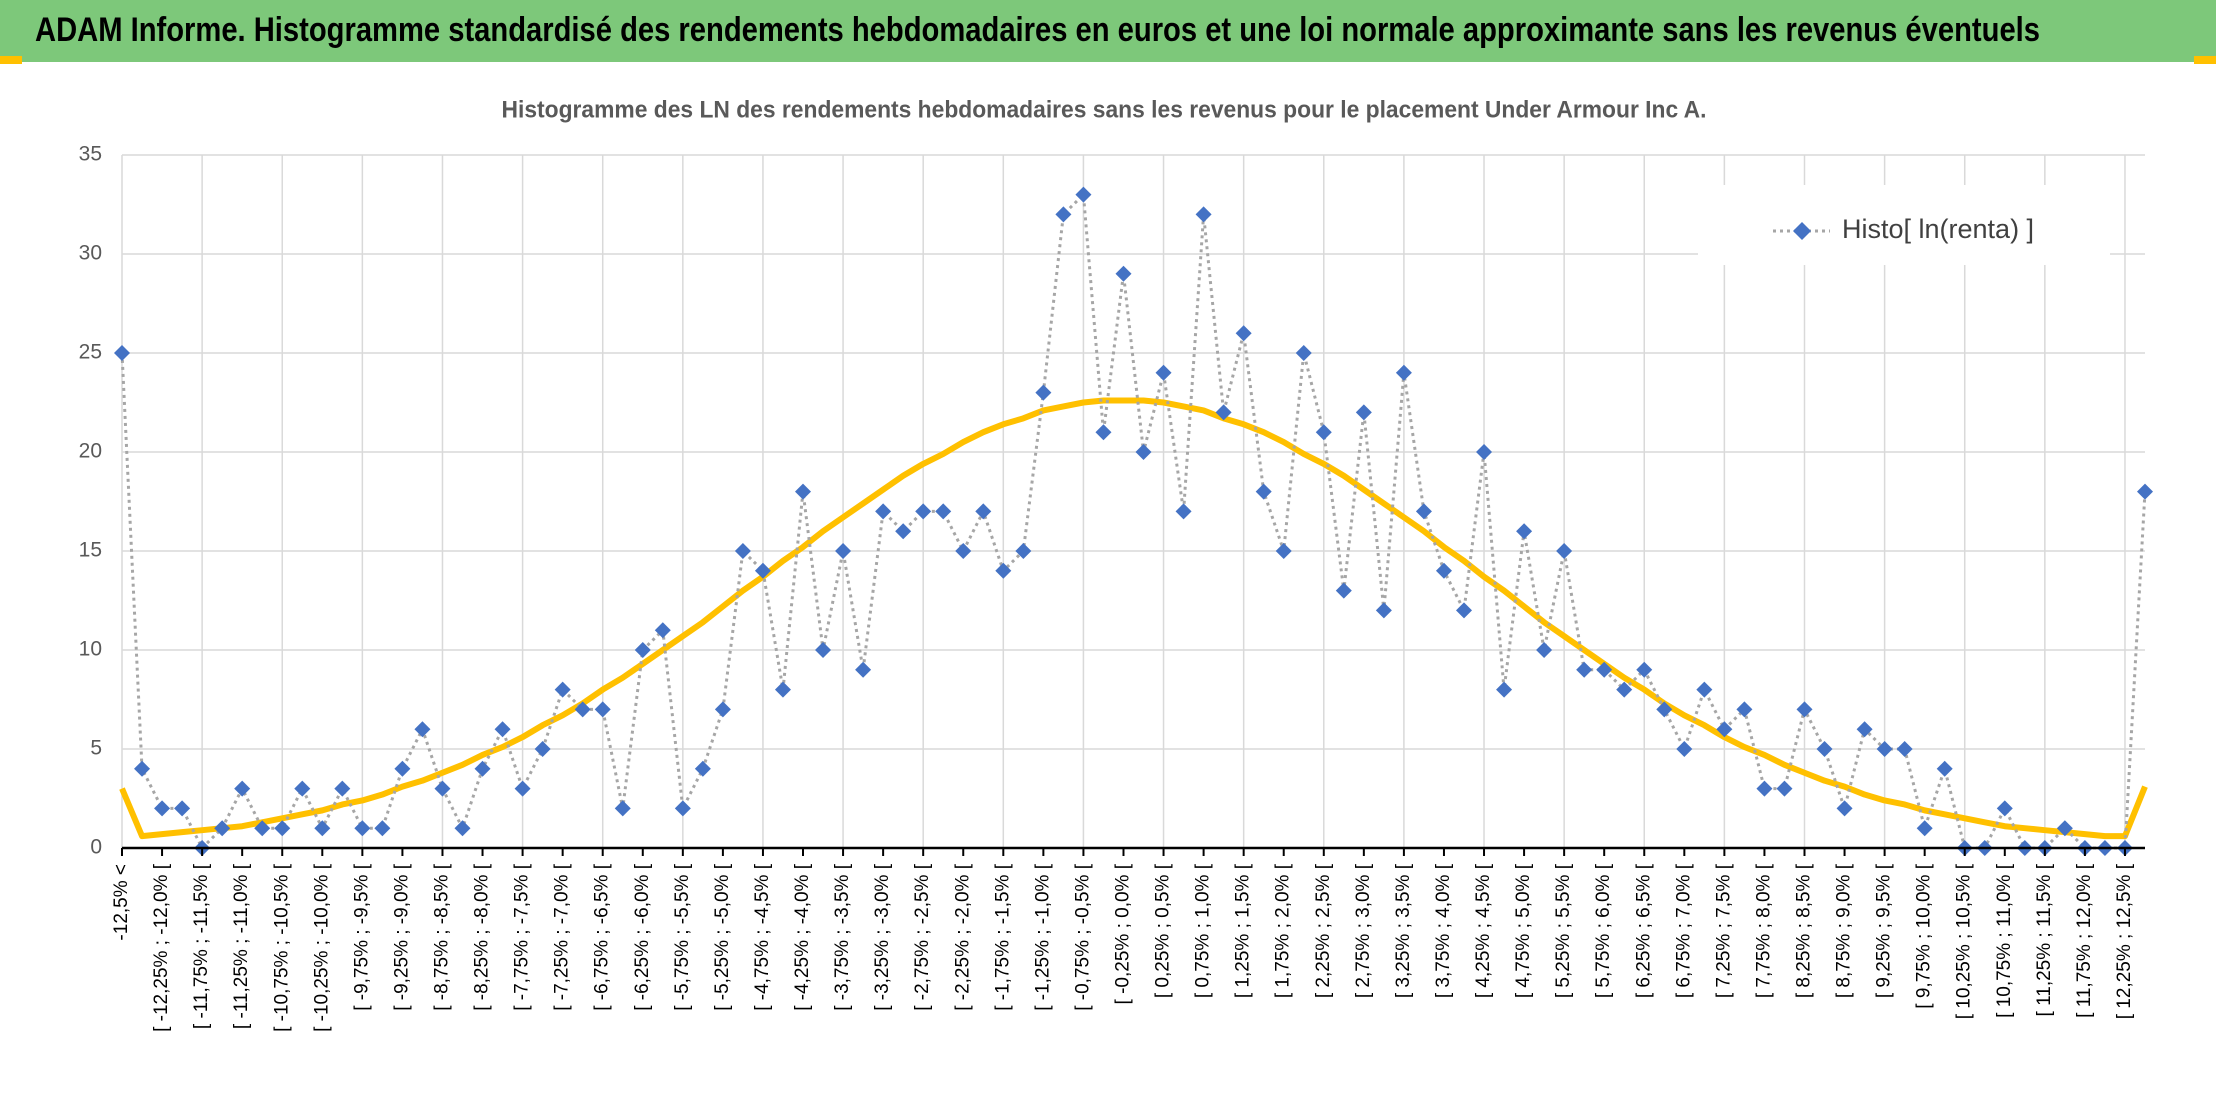 Image resolution: width=2216 pixels, height=1102 pixels. What do you see at coordinates (722, 937) in the screenshot?
I see `x-tick-label: [ -5,25% ; -5,0% [` at bounding box center [722, 937].